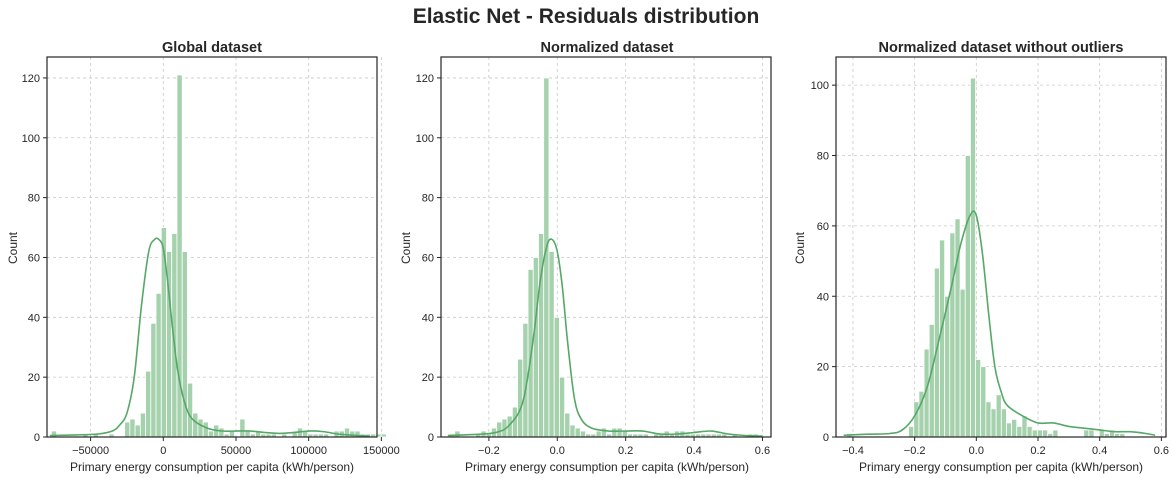 This screenshot has height=478, width=1172. I want to click on x-tick-label: −50000, so click(90, 451).